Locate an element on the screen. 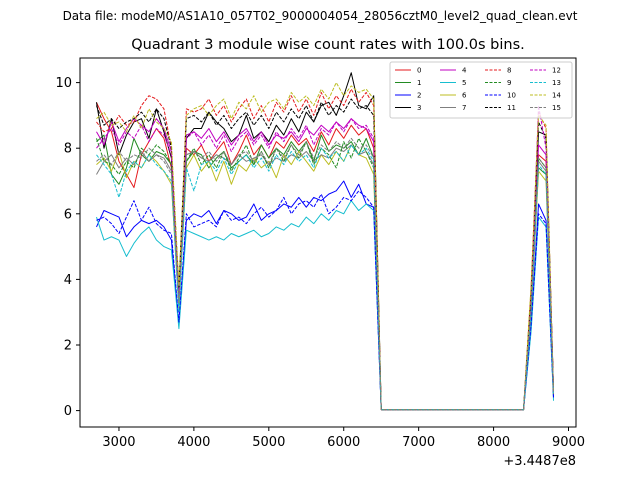  x-tick-label: 8000 is located at coordinates (493, 442).